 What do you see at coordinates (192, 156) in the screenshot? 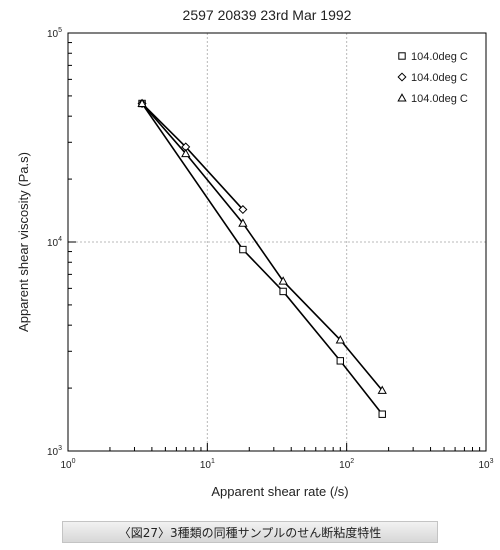
I see `series-line-diamond` at bounding box center [192, 156].